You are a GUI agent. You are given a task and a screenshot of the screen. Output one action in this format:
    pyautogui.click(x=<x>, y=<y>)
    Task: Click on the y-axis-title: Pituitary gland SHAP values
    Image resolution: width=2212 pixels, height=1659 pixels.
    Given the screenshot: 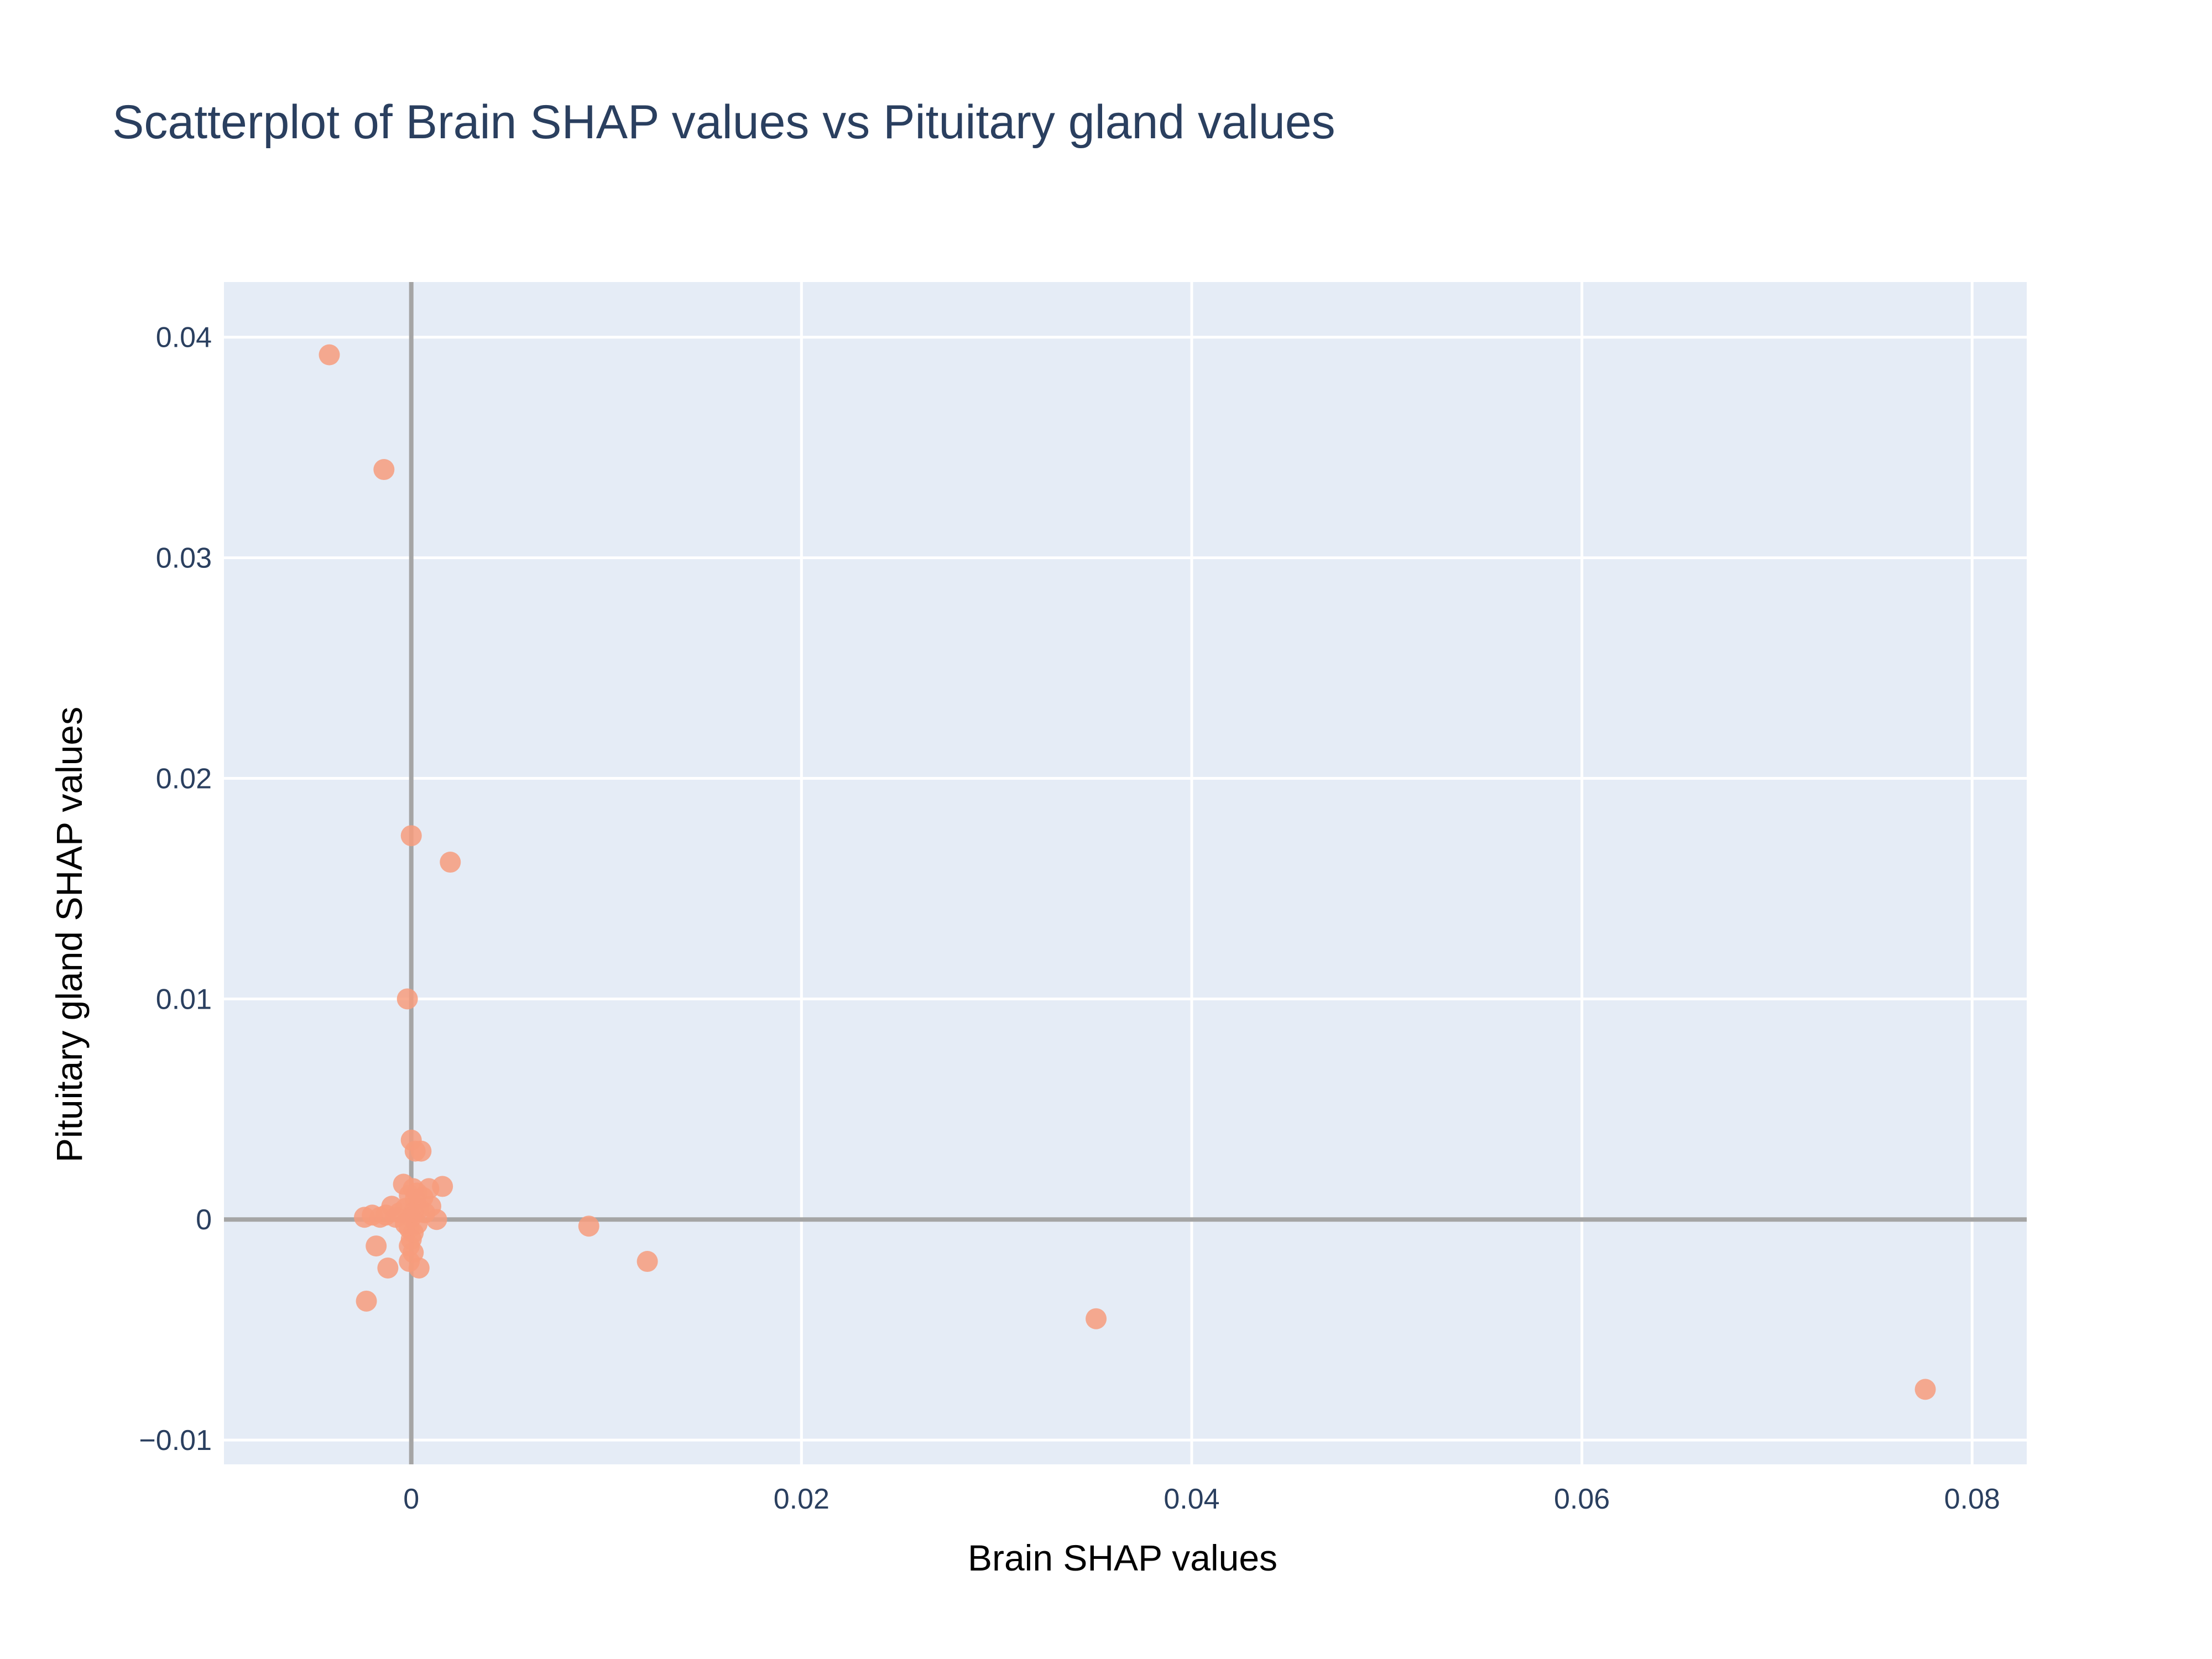 What is the action you would take?
    pyautogui.click(x=70, y=935)
    